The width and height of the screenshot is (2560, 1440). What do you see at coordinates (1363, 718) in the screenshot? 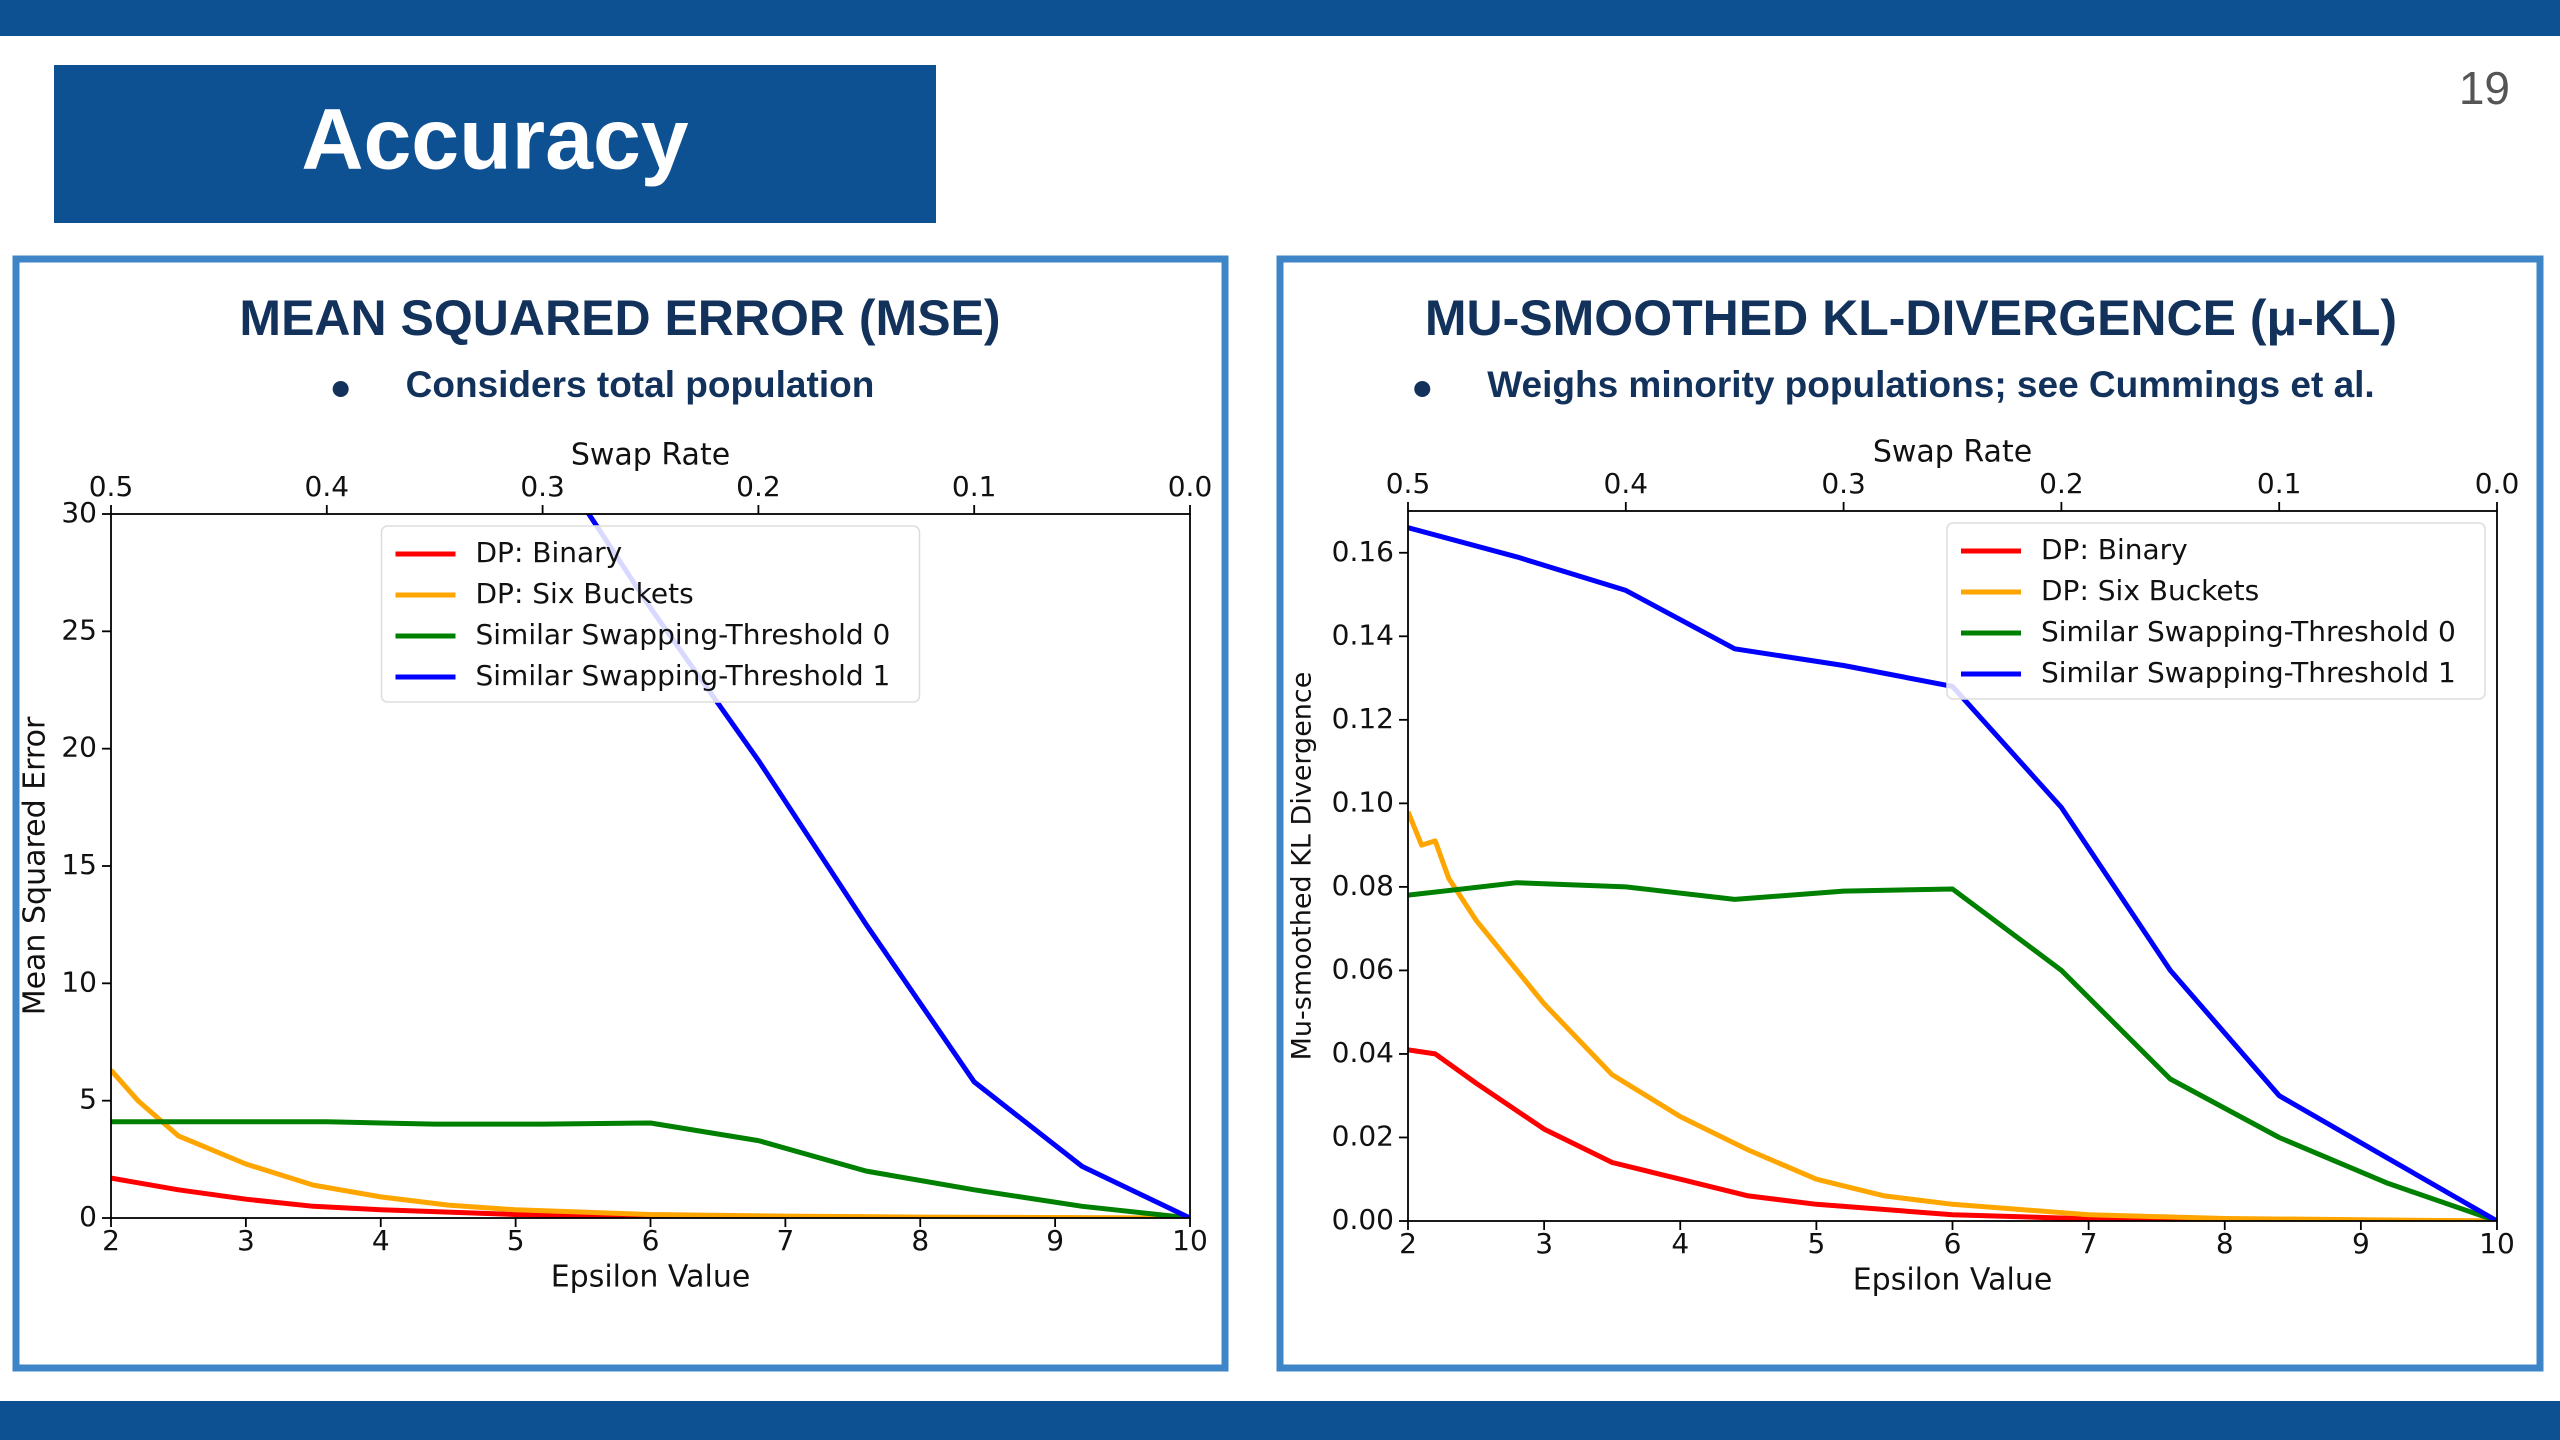
I see `y-tick-label: 0.12` at bounding box center [1363, 718].